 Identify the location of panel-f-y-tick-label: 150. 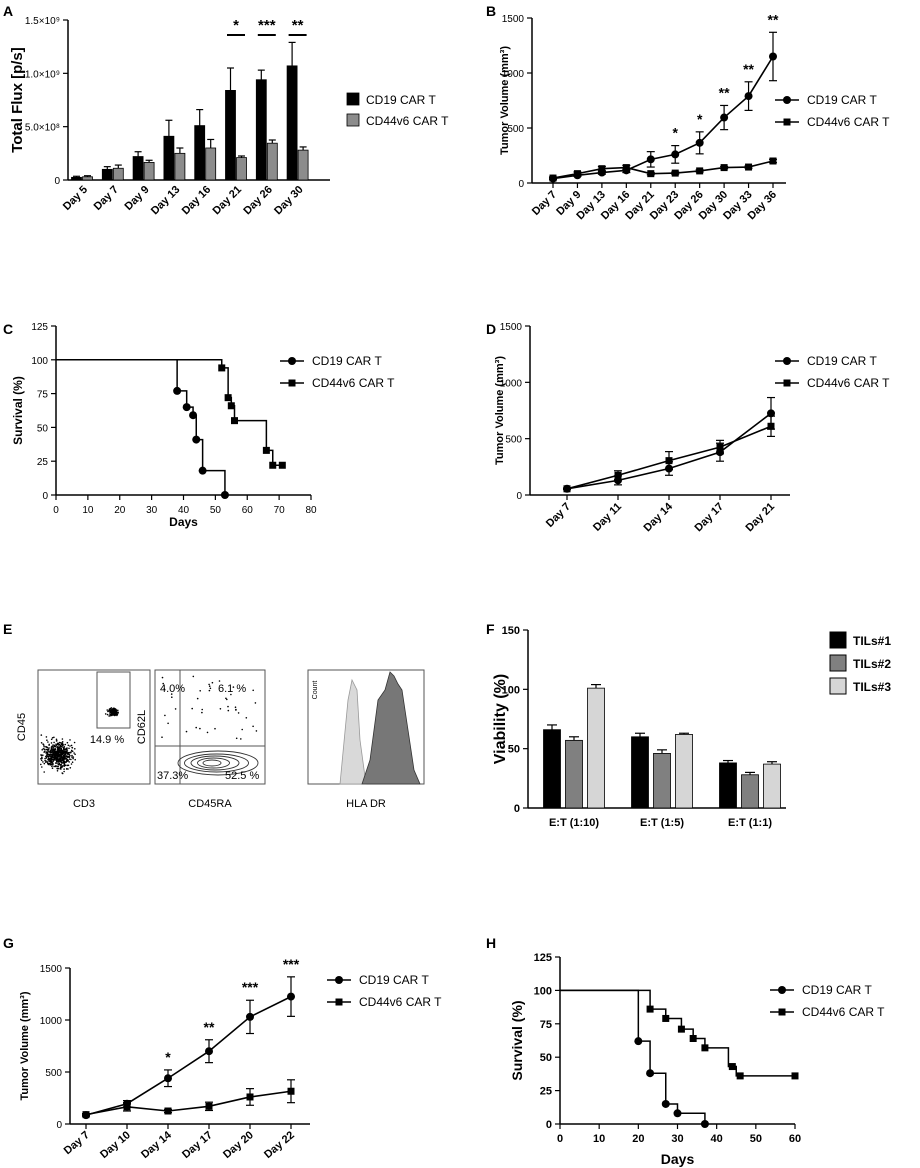
(511, 631).